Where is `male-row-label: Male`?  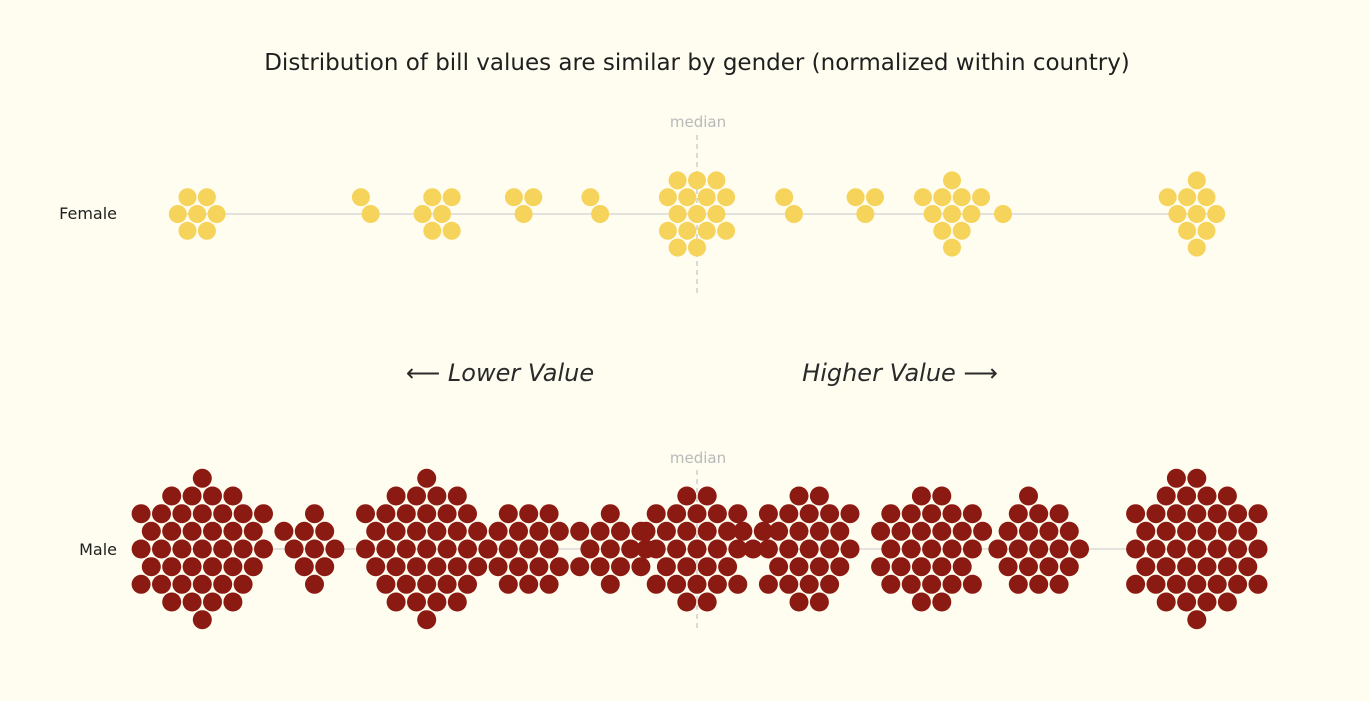
male-row-label: Male is located at coordinates (98, 549).